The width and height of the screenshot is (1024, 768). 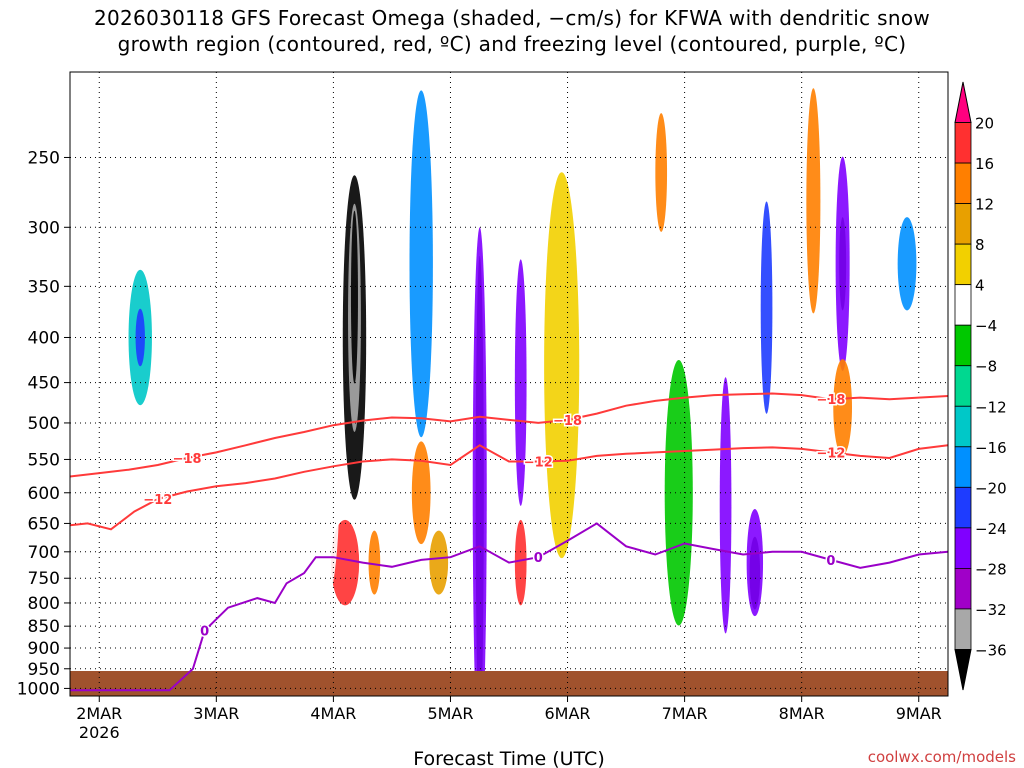 I want to click on colorbar-label: −20, so click(x=991, y=488).